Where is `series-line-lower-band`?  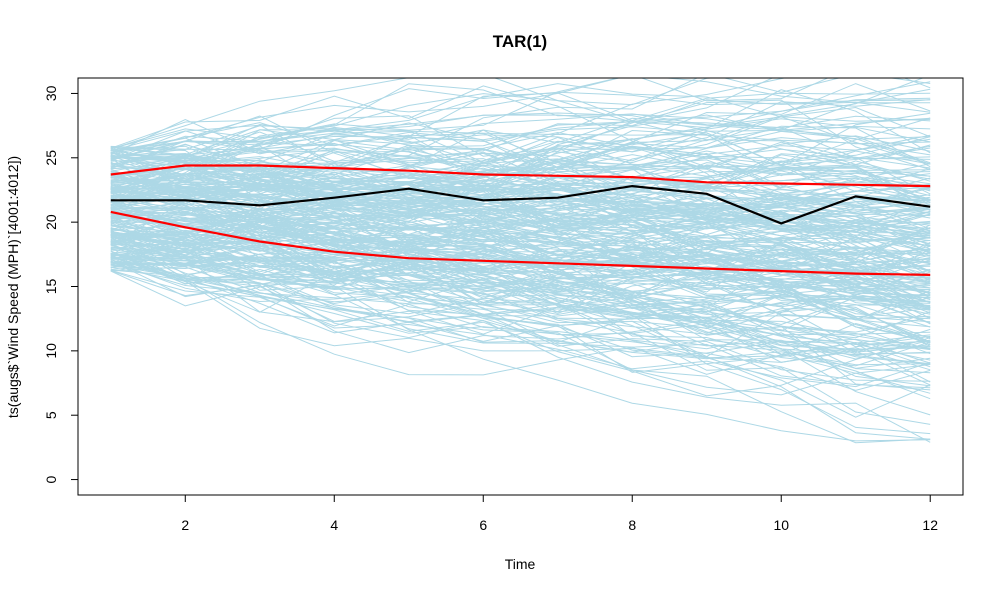 series-line-lower-band is located at coordinates (520, 243).